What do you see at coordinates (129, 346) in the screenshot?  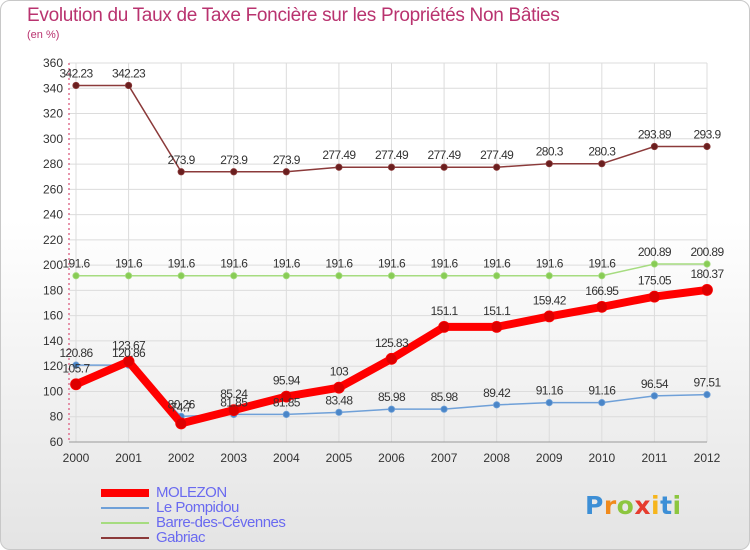 I see `data-label-molezon: 123.67` at bounding box center [129, 346].